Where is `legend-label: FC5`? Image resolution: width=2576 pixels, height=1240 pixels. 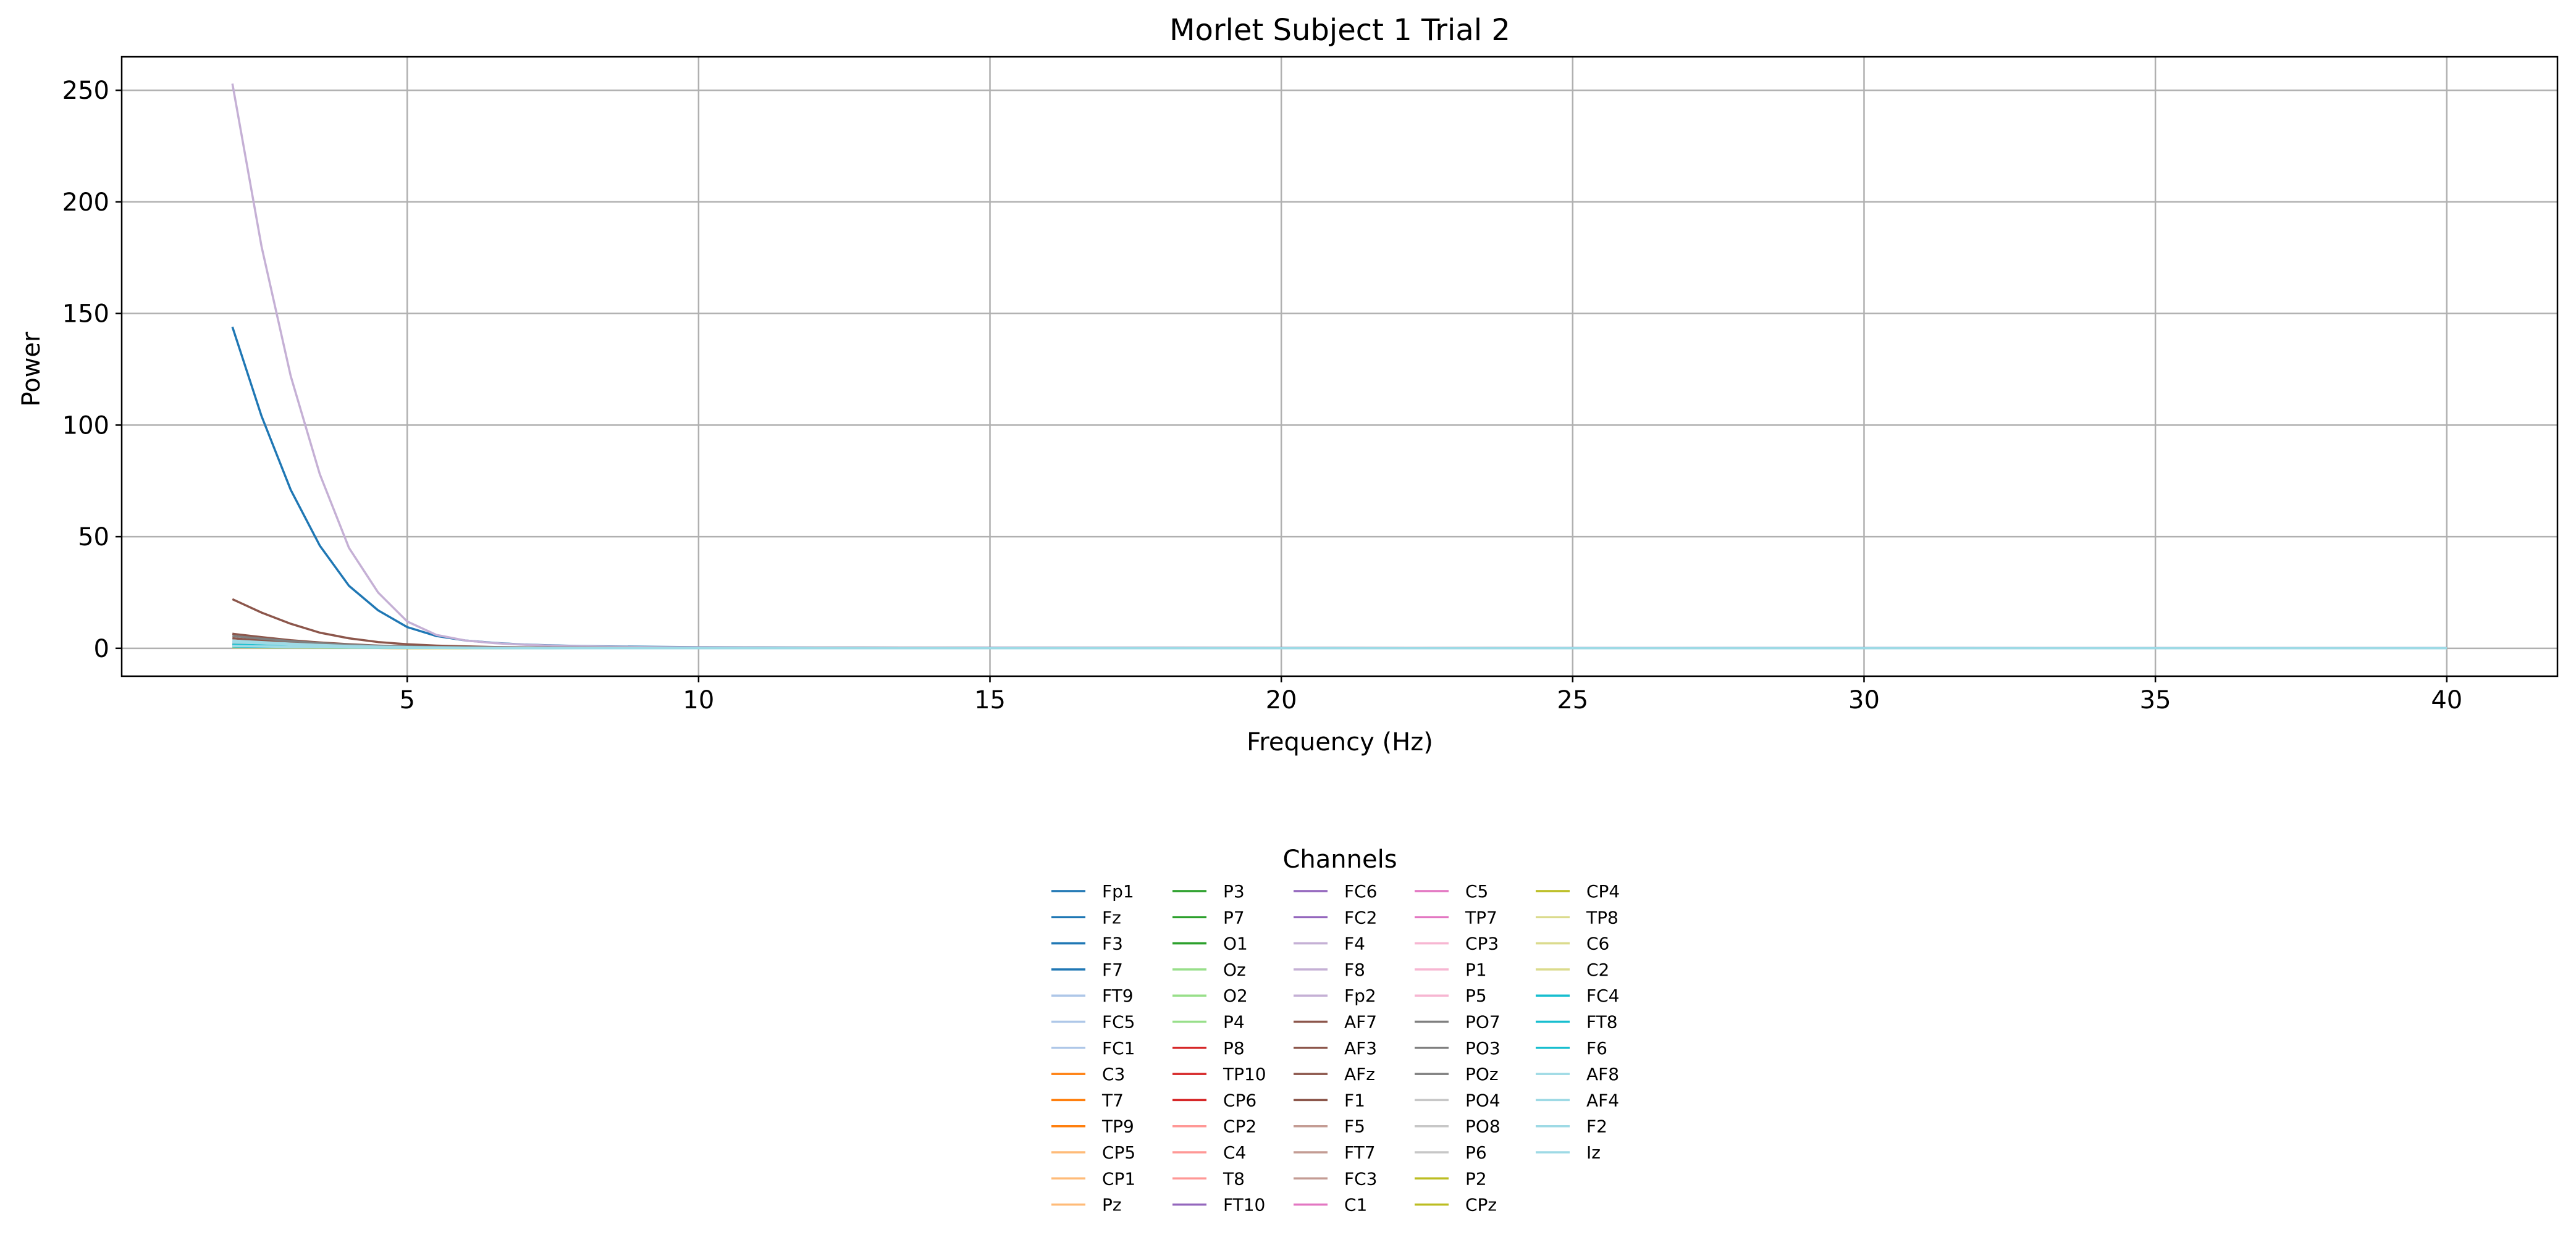 legend-label: FC5 is located at coordinates (1118, 1022).